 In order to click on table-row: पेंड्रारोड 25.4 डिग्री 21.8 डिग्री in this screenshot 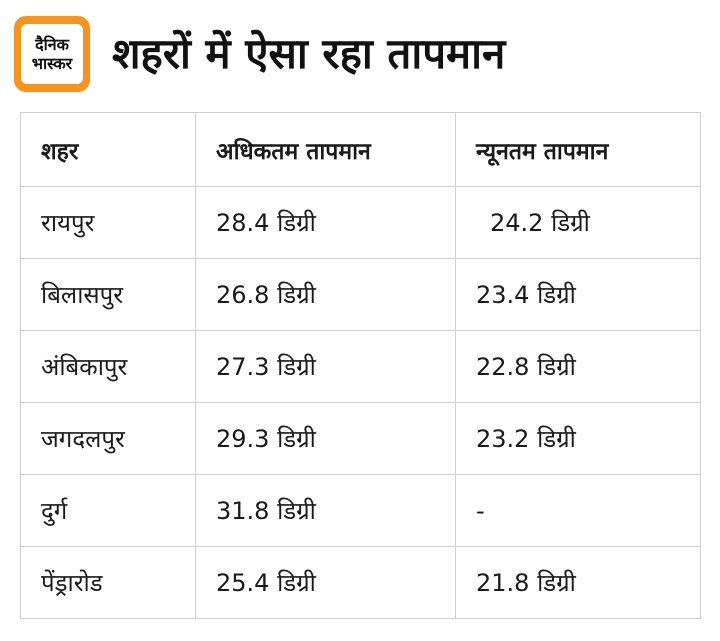, I will do `click(360, 582)`.